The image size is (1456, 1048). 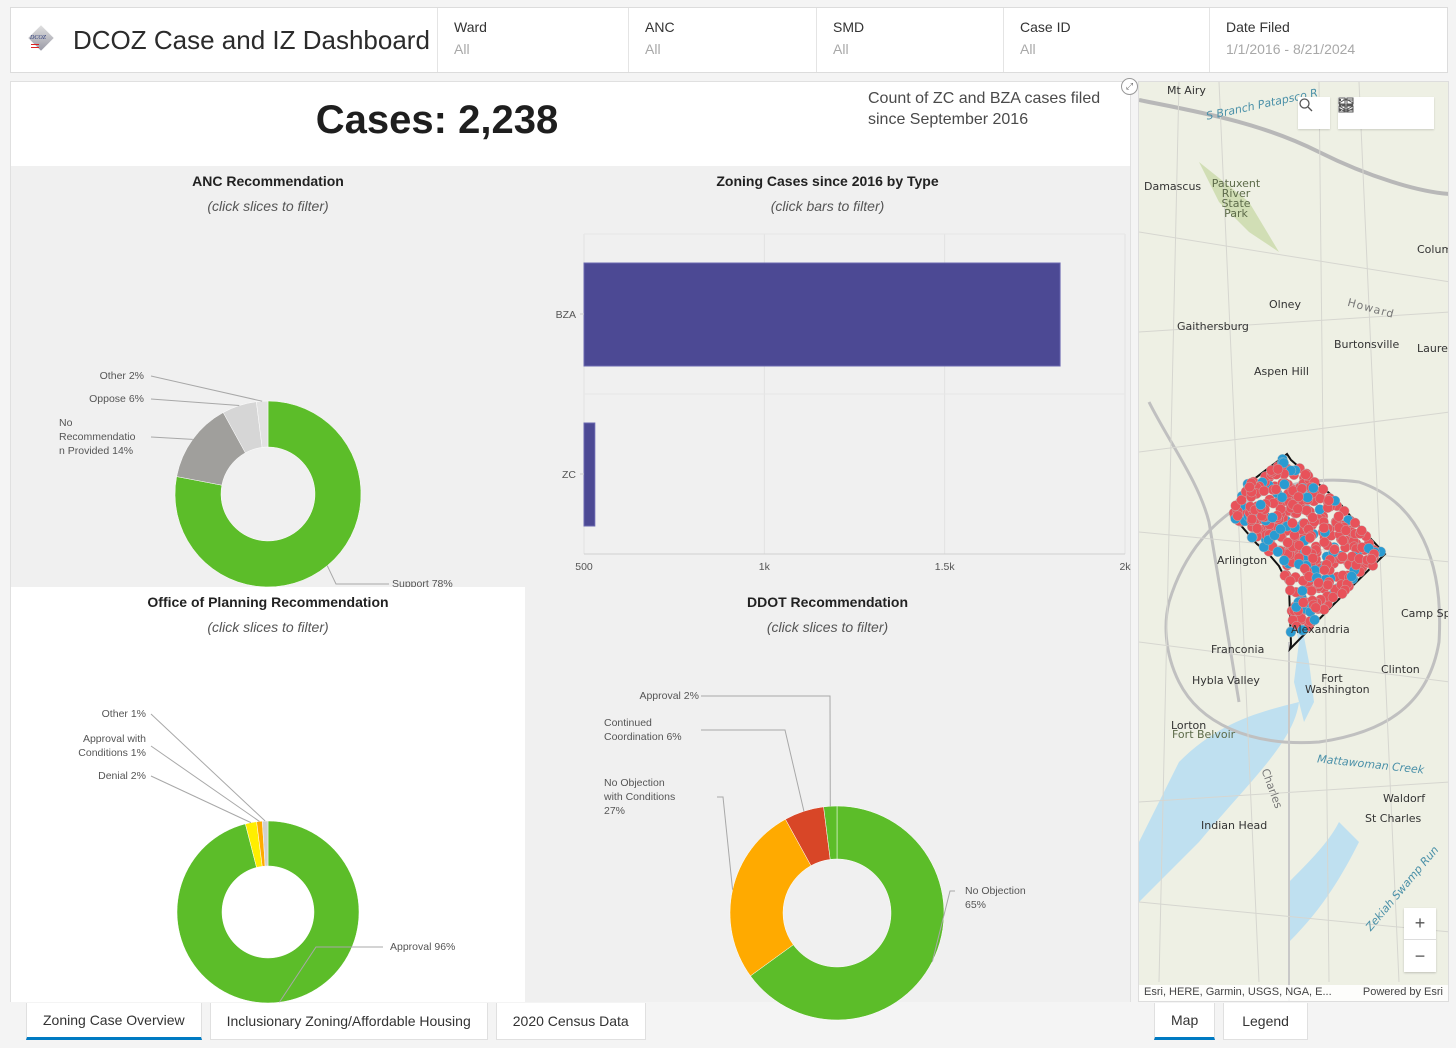 I want to click on slice-no-objection-with-conditions, so click(x=770, y=897).